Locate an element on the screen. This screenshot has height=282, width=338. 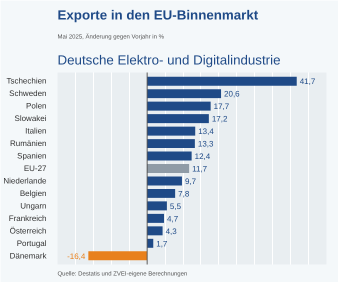
y-tick-label: Dänemark is located at coordinates (29, 255).